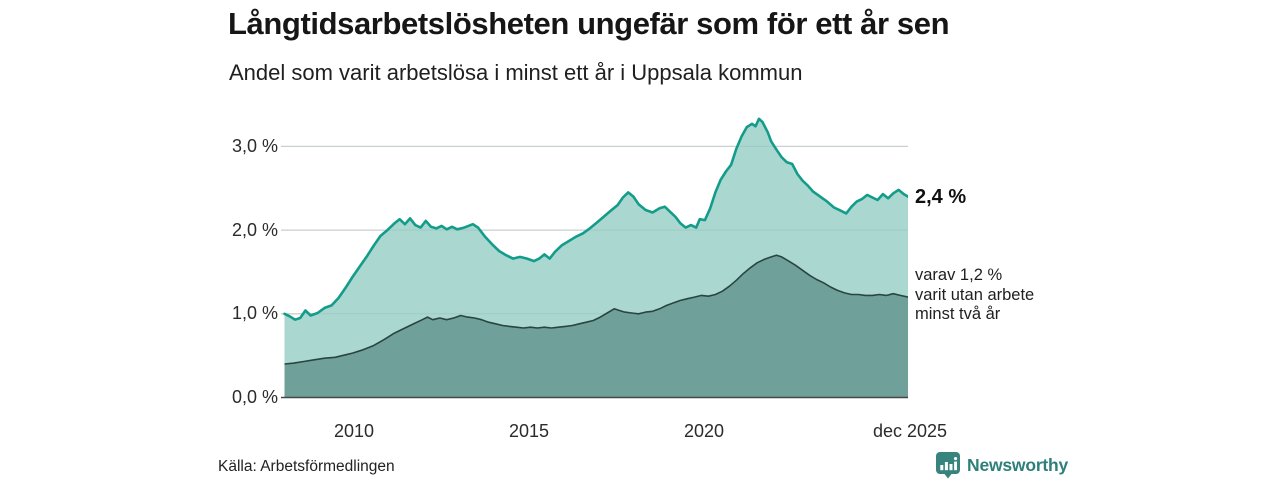  What do you see at coordinates (596, 309) in the screenshot?
I see `line-two-year` at bounding box center [596, 309].